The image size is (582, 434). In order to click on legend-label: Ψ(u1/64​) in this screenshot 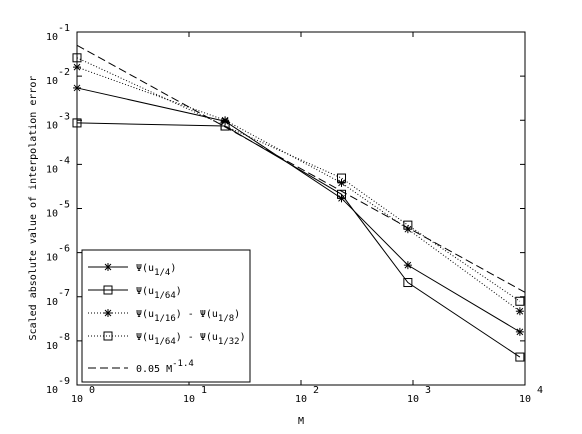, I will do `click(159, 293)`.